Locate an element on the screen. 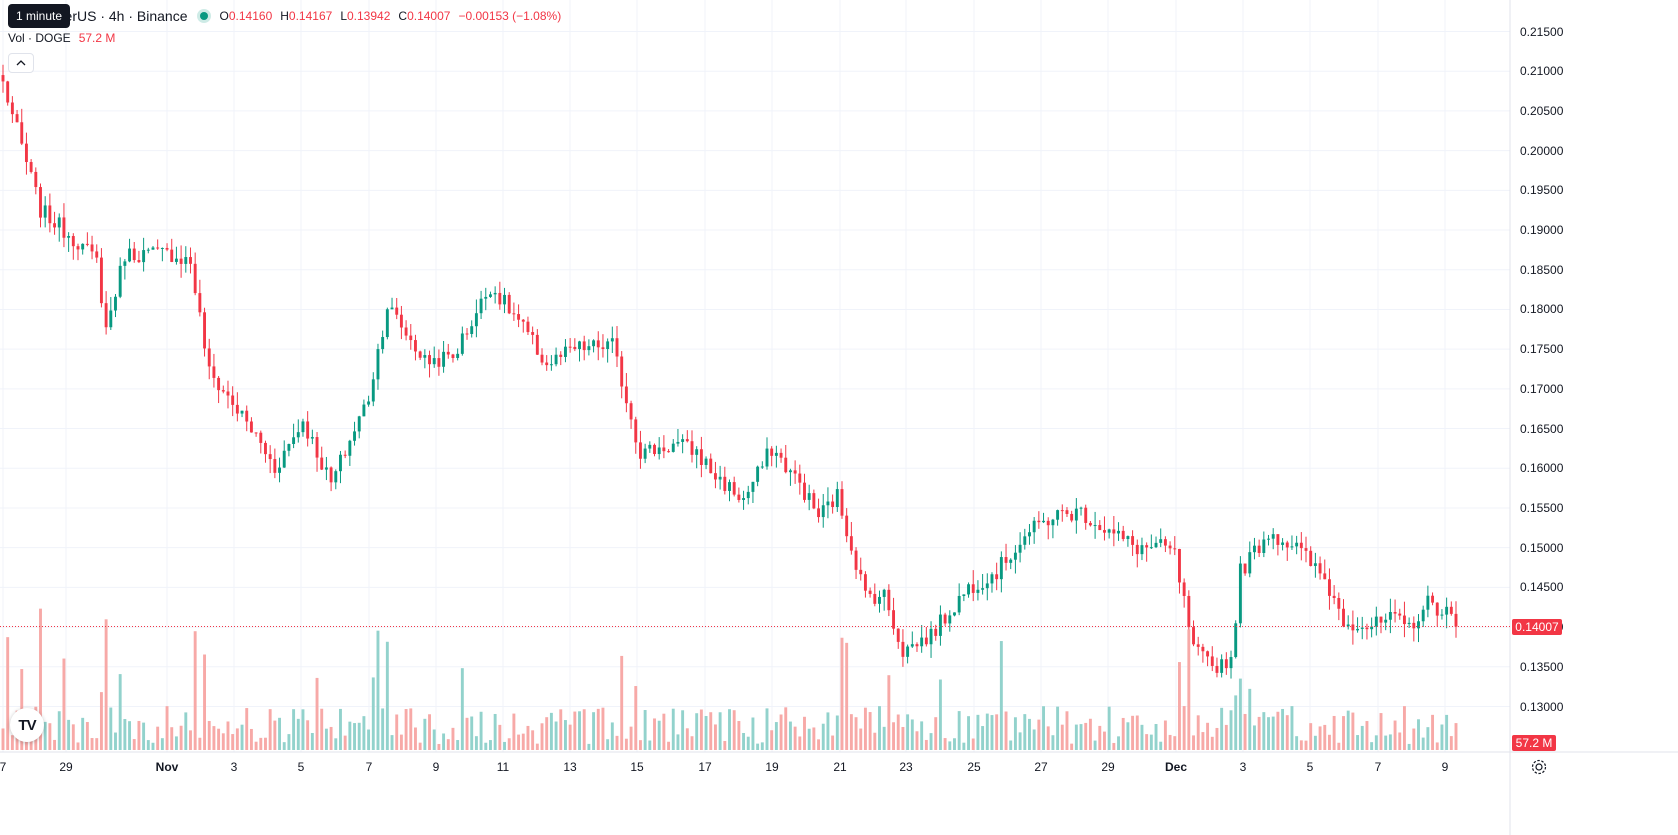 The height and width of the screenshot is (835, 1678). price-tick-label: 0.18500 is located at coordinates (1542, 269).